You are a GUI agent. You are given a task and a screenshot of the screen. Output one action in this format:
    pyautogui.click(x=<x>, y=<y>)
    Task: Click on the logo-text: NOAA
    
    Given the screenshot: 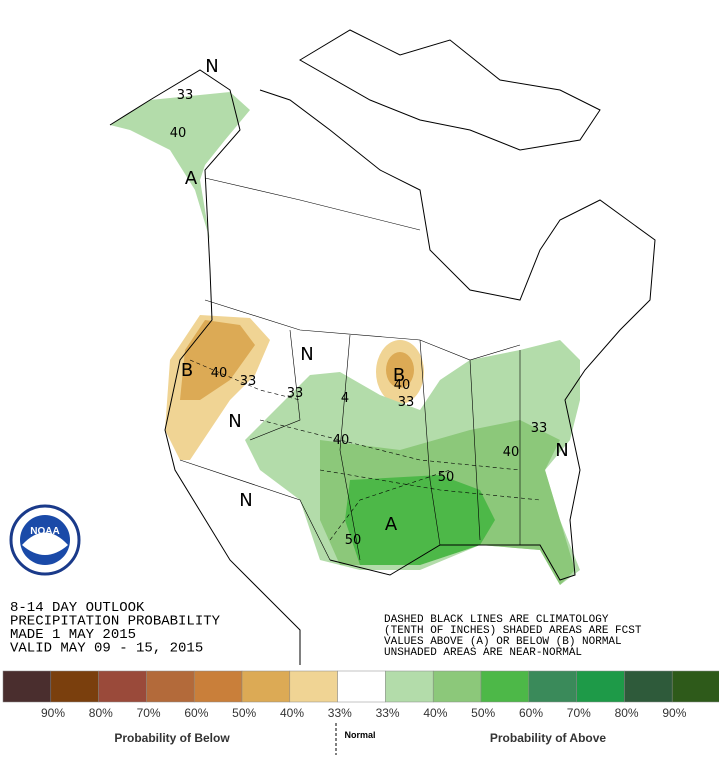 What is the action you would take?
    pyautogui.click(x=44, y=531)
    